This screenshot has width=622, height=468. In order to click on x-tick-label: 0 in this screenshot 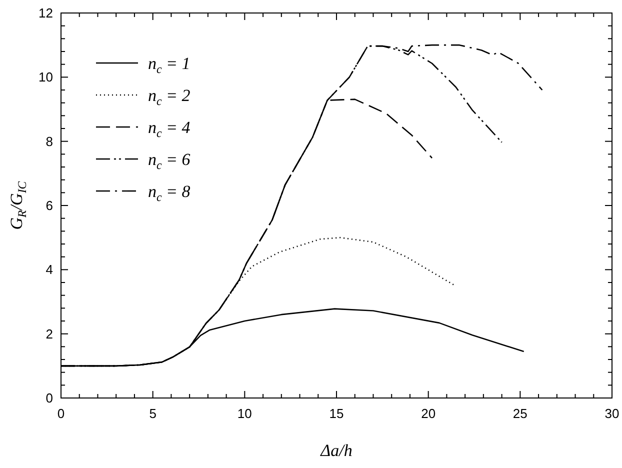, I will do `click(61, 413)`.